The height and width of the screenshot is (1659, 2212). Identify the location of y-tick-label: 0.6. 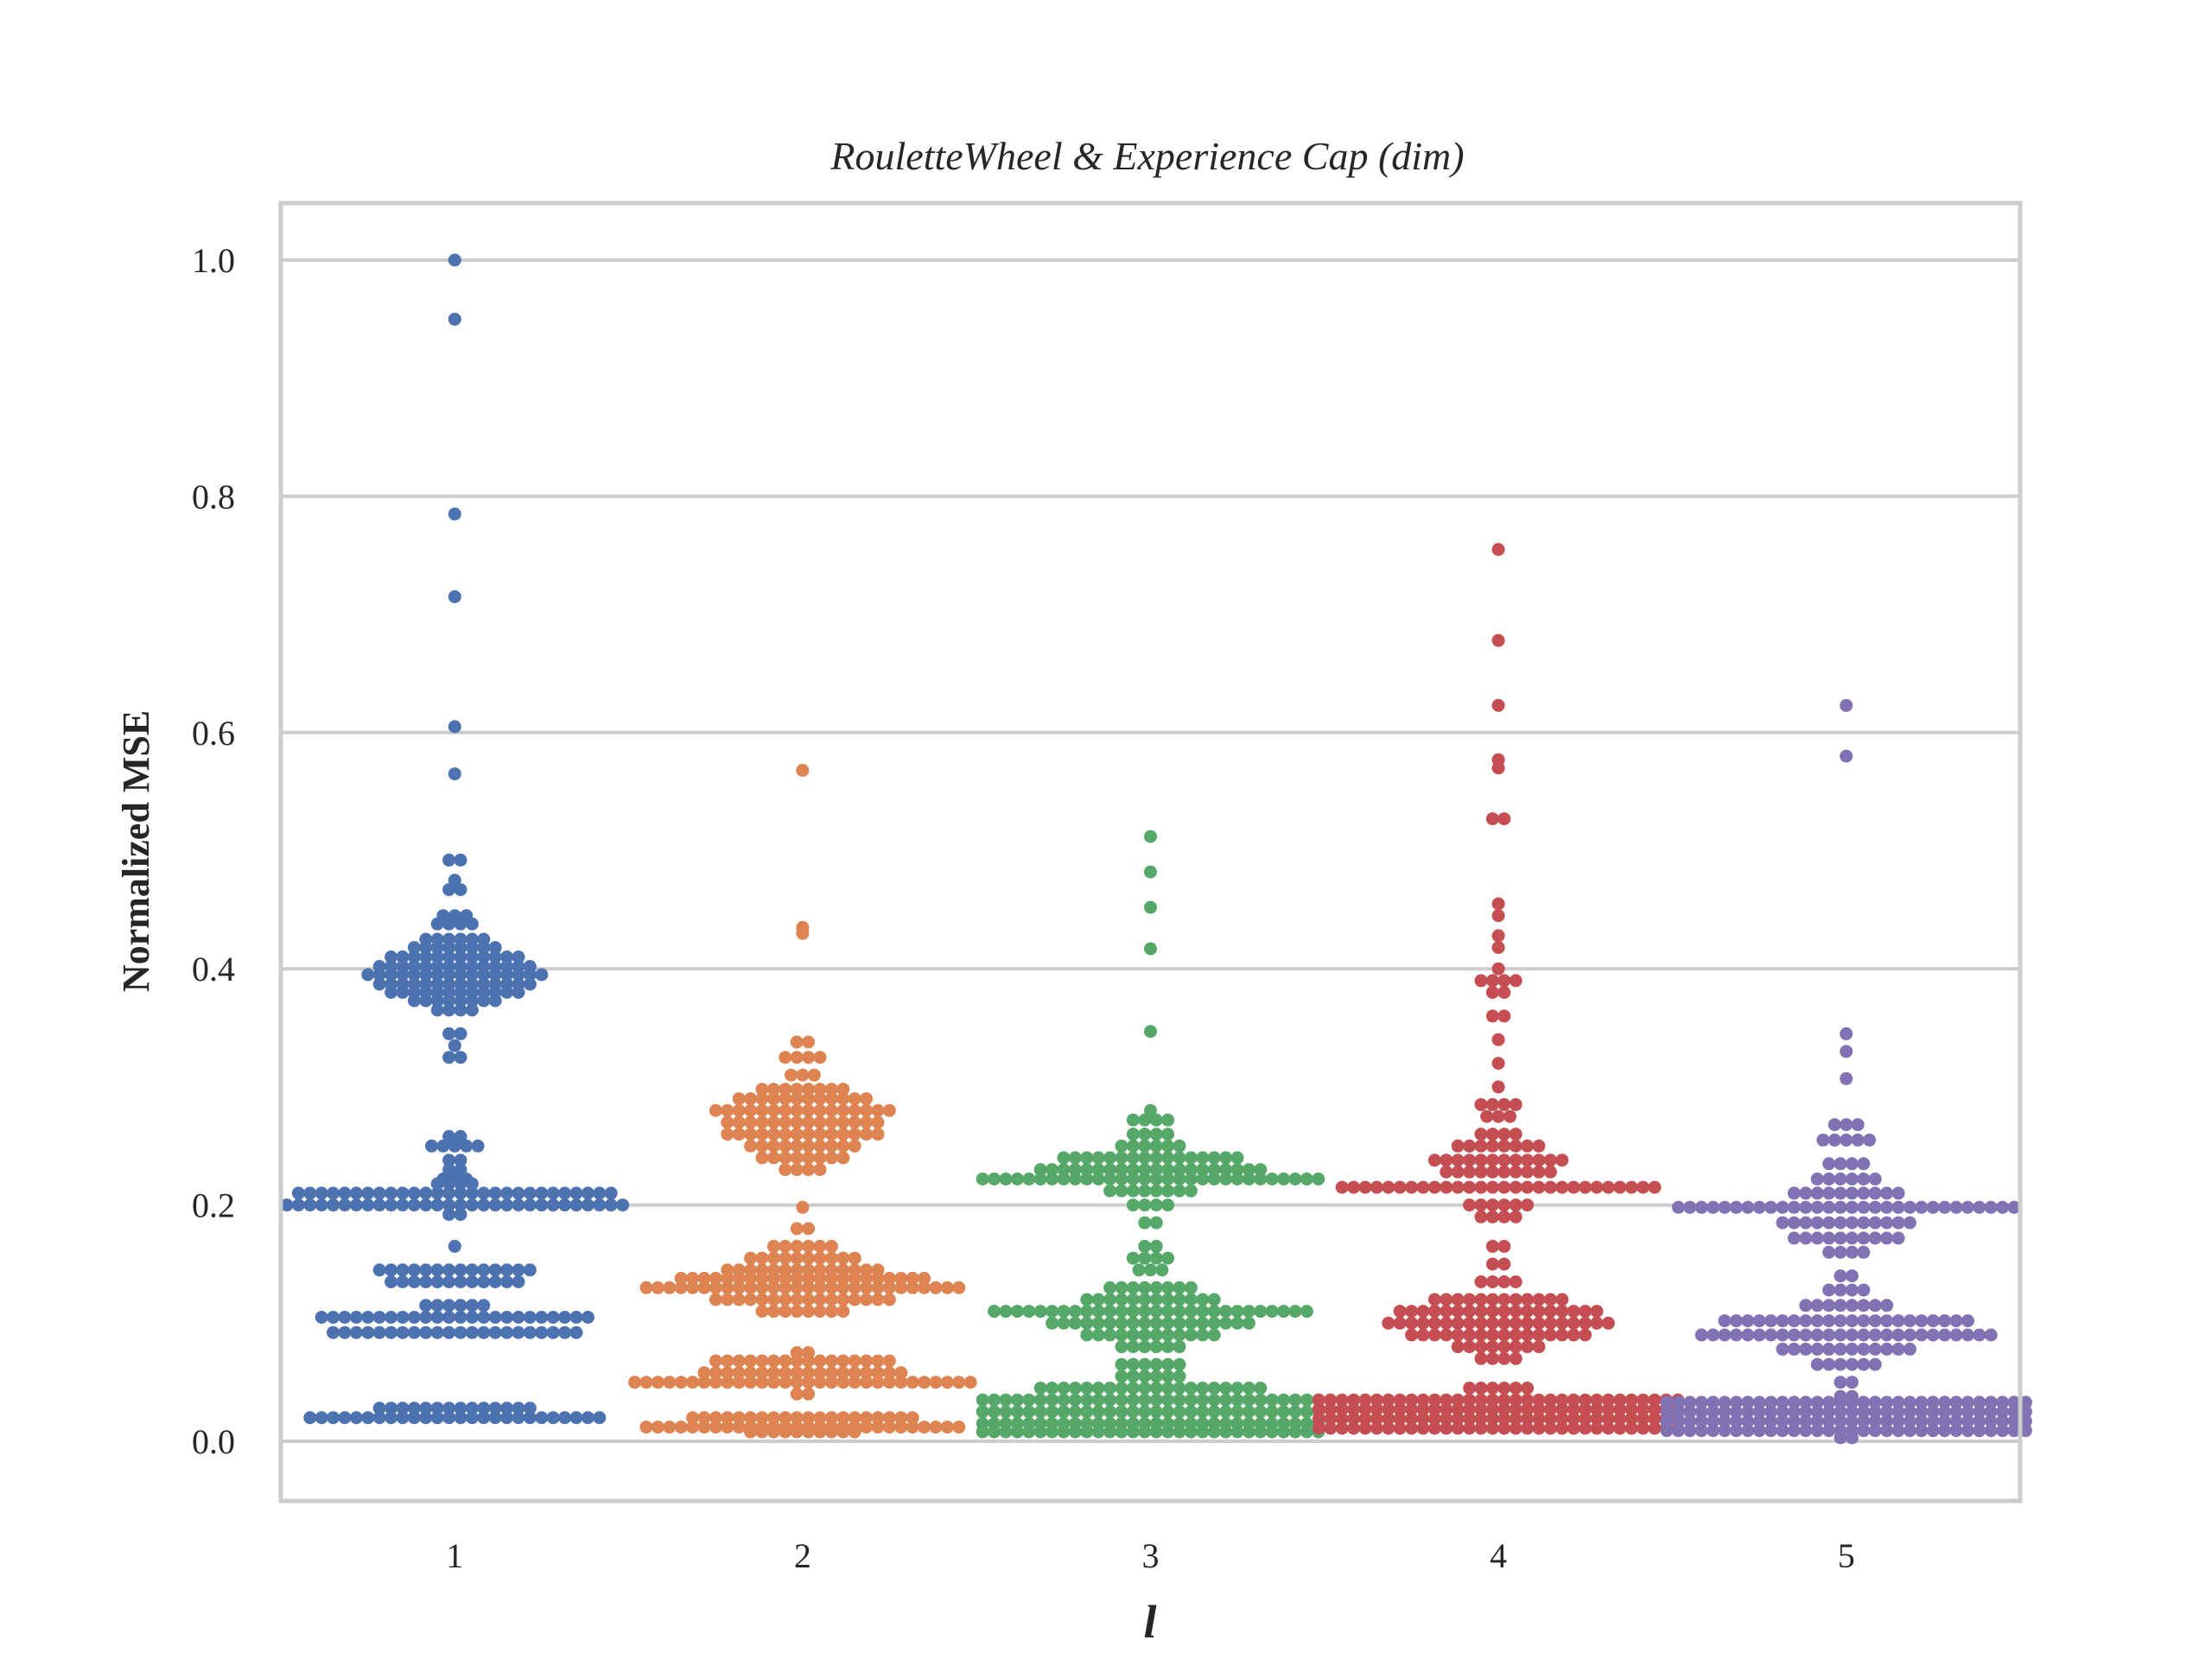
(213, 733).